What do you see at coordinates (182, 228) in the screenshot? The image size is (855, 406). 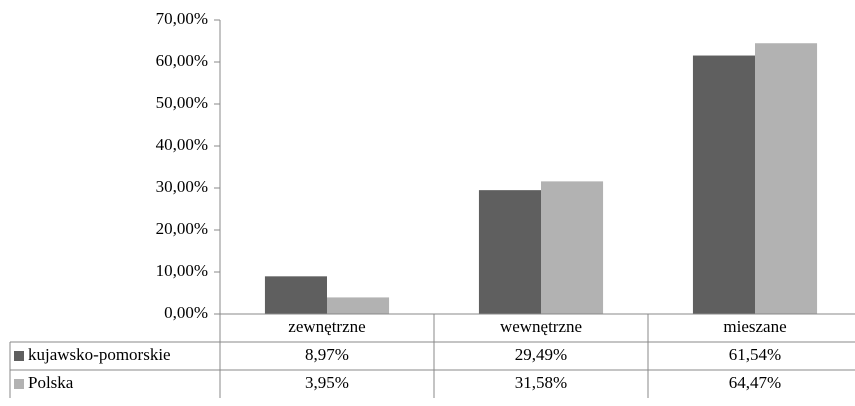 I see `y-tick-label: 20,00%` at bounding box center [182, 228].